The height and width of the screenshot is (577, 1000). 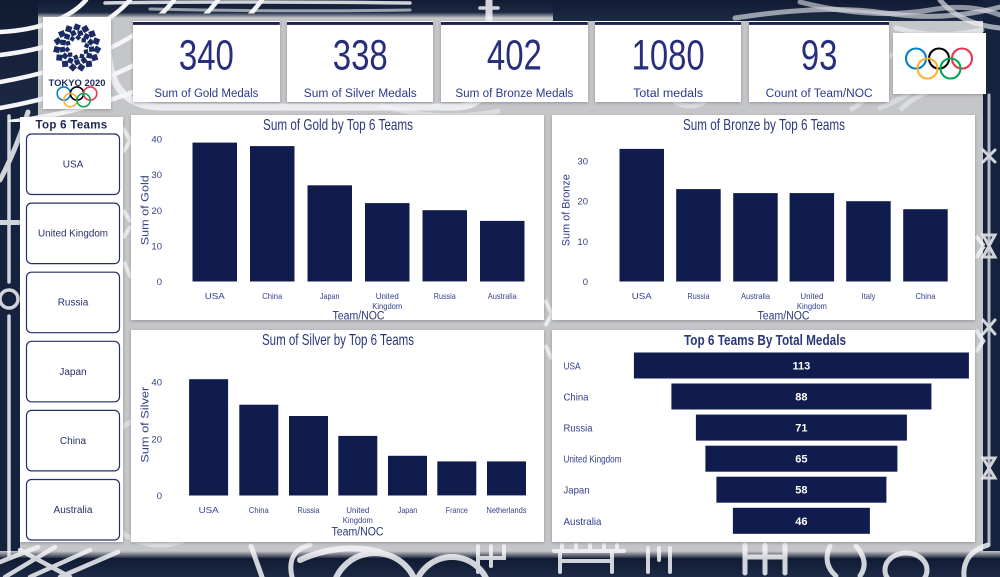 I want to click on svg-text: 65, so click(x=801, y=460).